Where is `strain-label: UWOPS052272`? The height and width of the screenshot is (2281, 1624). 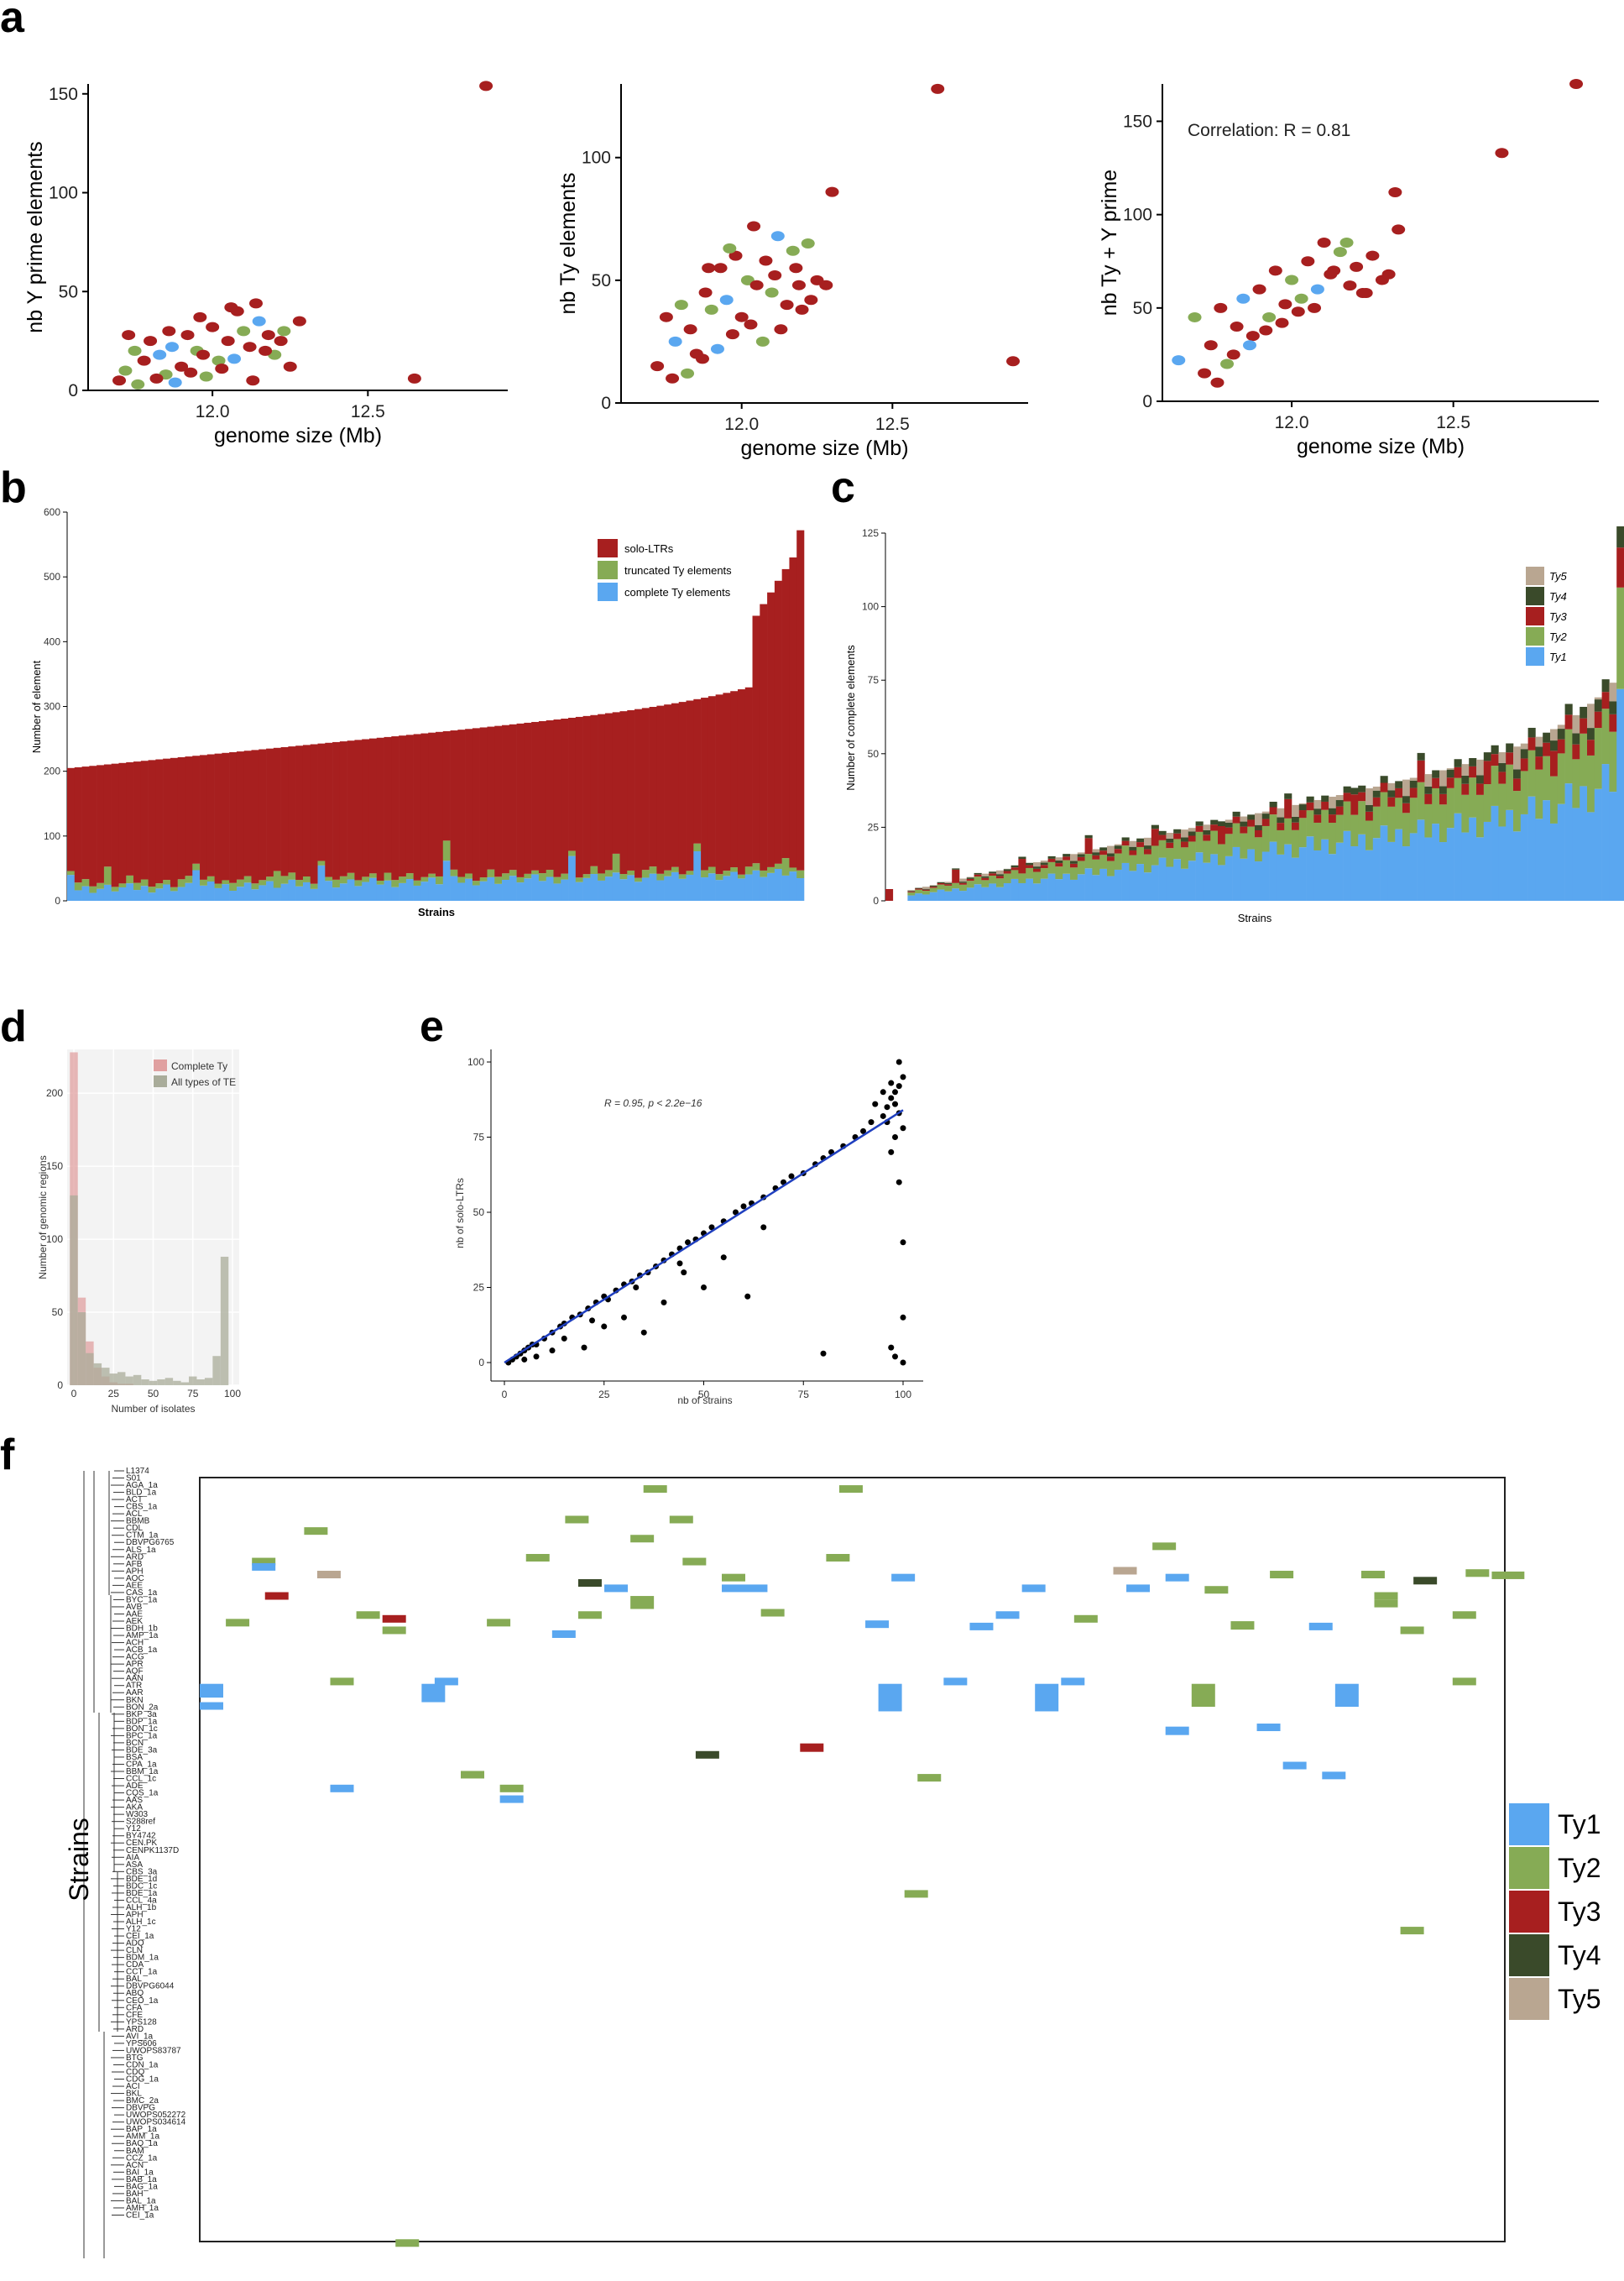
strain-label: UWOPS052272 is located at coordinates (156, 2115).